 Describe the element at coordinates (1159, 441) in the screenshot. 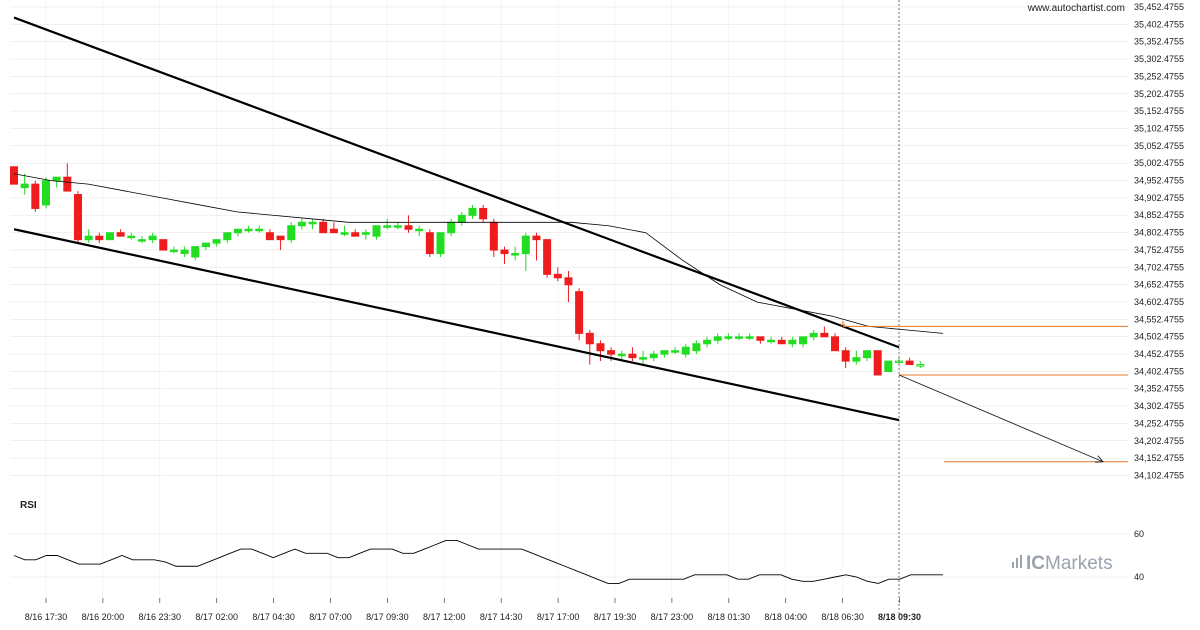

I see `price-tick-label: 34,202.4755` at that location.